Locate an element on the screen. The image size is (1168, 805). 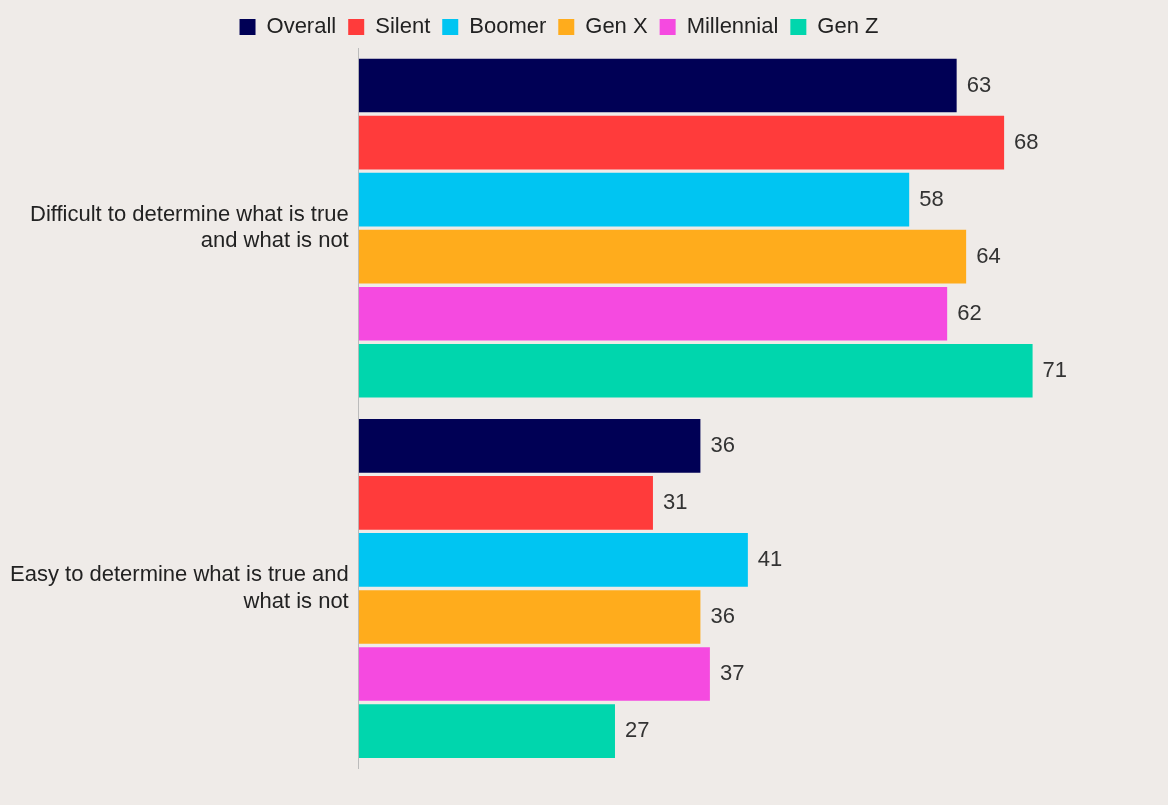
legend-label: Gen Z is located at coordinates (848, 26).